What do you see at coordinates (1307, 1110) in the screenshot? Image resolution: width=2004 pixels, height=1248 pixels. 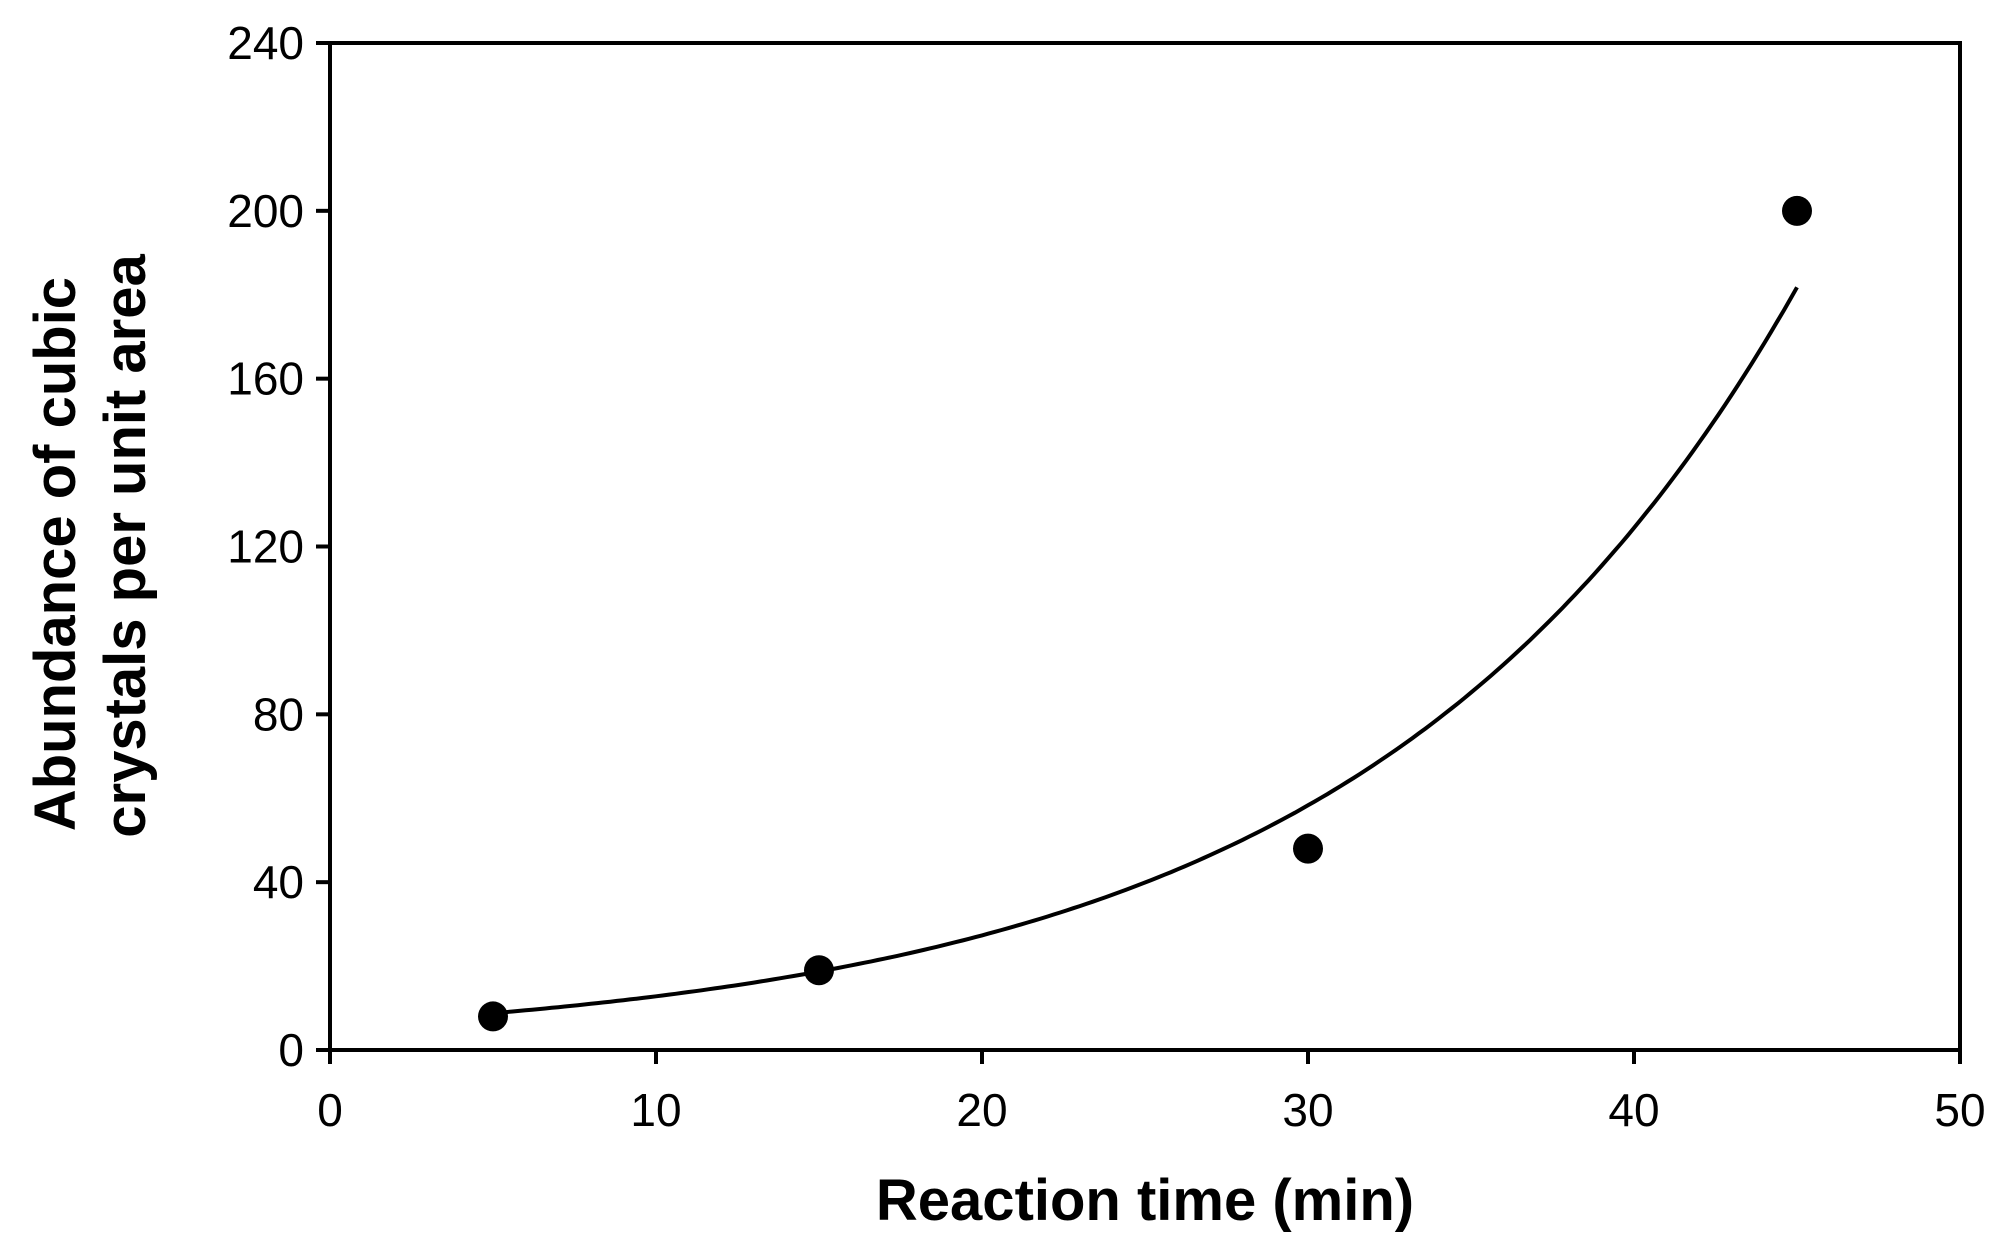 I see `x-tick-label: 30` at bounding box center [1307, 1110].